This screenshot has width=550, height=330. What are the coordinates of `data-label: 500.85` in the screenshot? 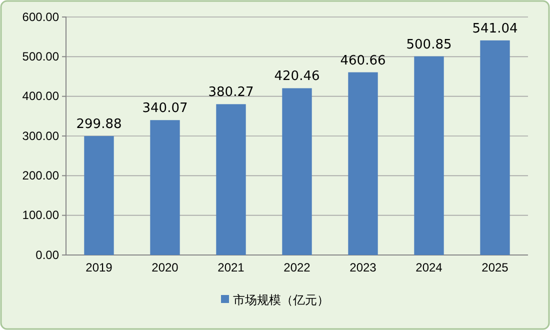 It's located at (429, 44).